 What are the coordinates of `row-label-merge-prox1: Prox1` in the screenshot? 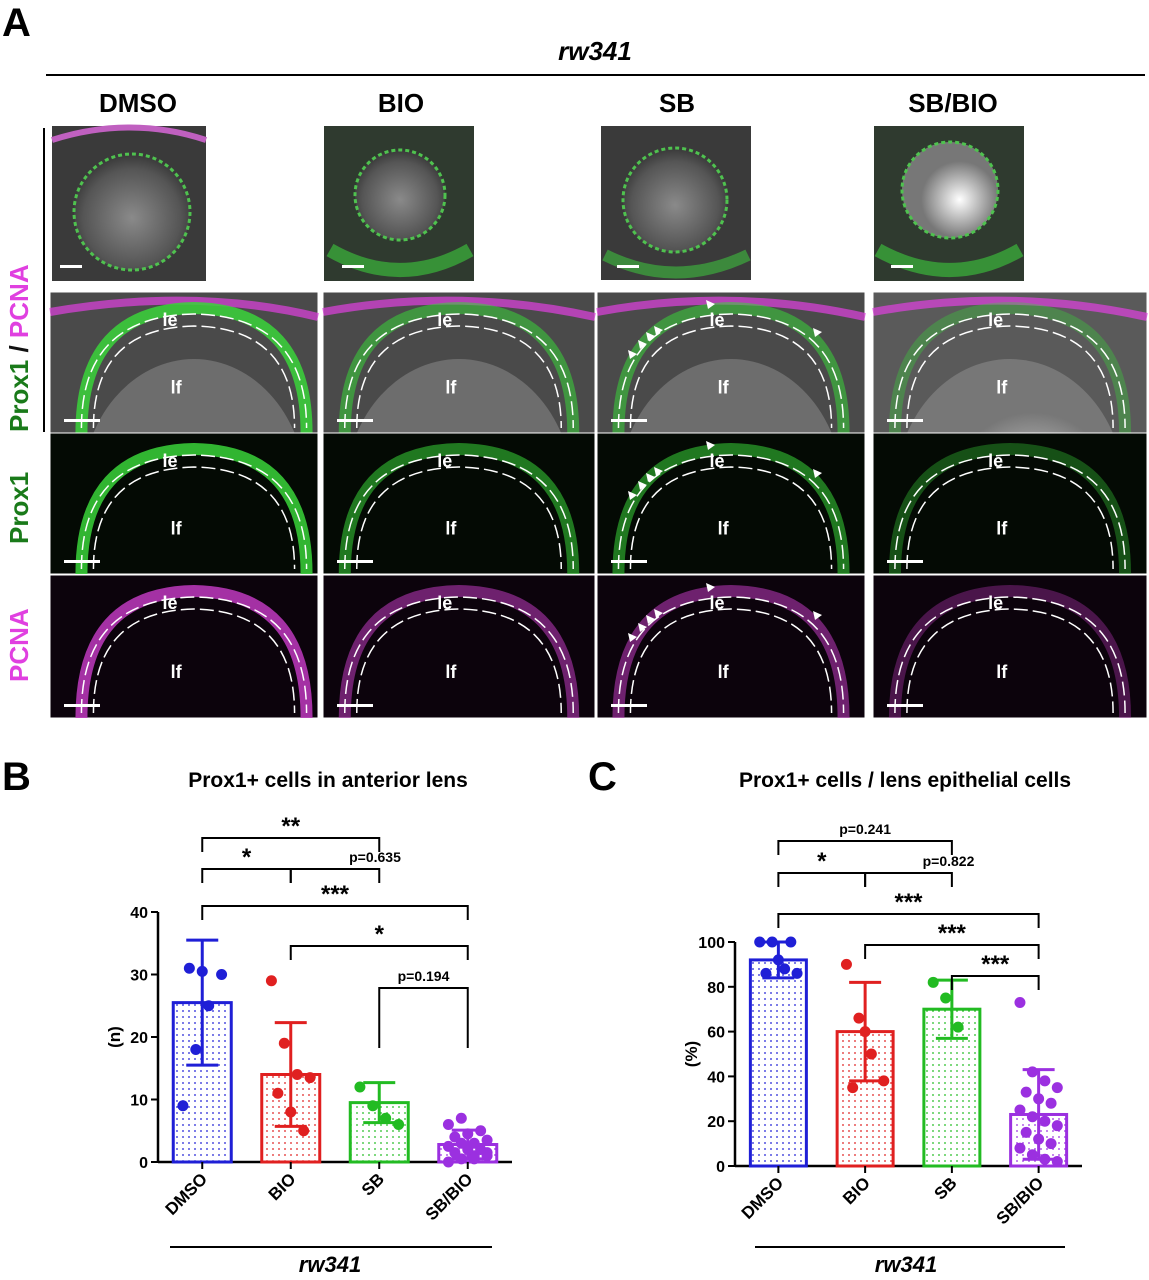 It's located at (19, 396).